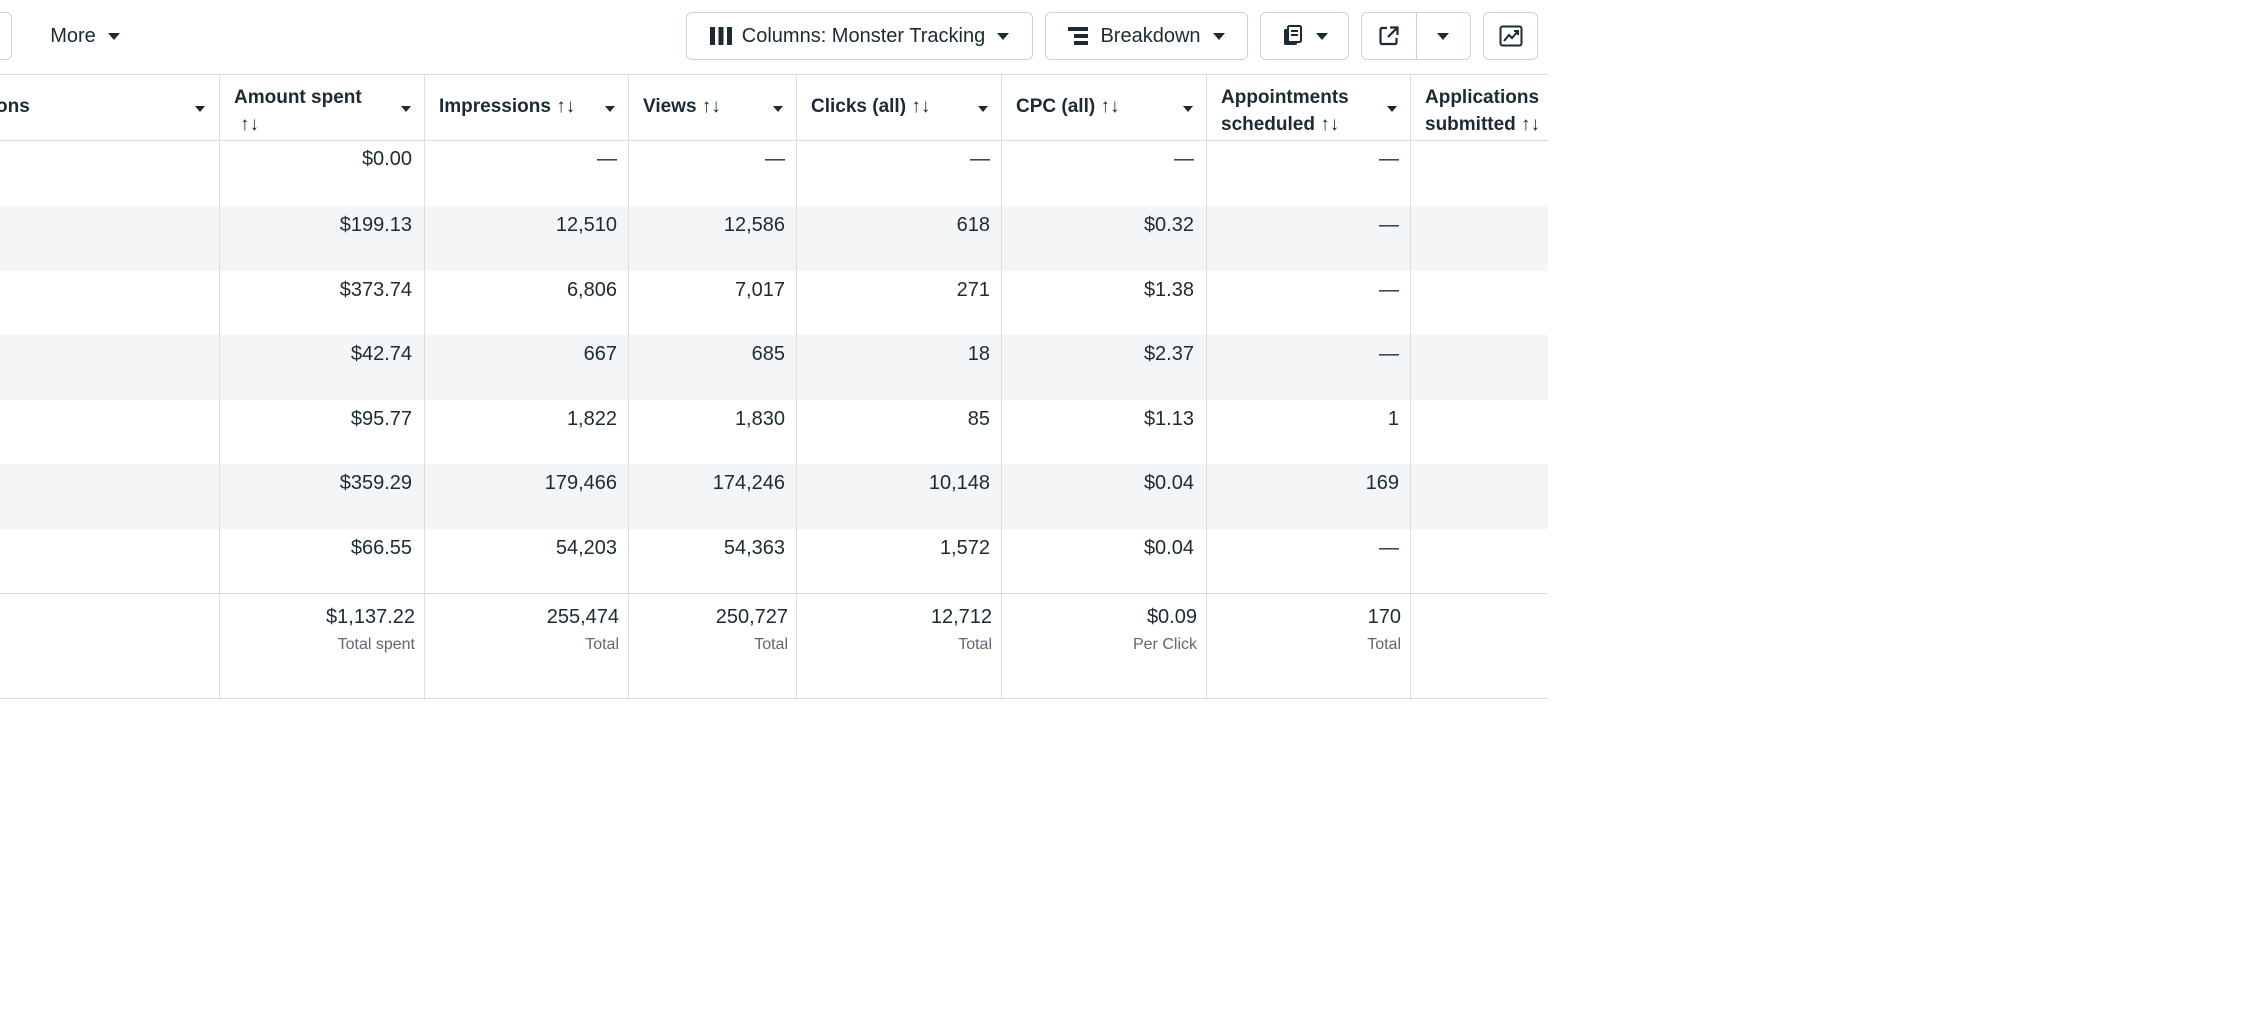  I want to click on breakdown-label: Breakdown, so click(1150, 35).